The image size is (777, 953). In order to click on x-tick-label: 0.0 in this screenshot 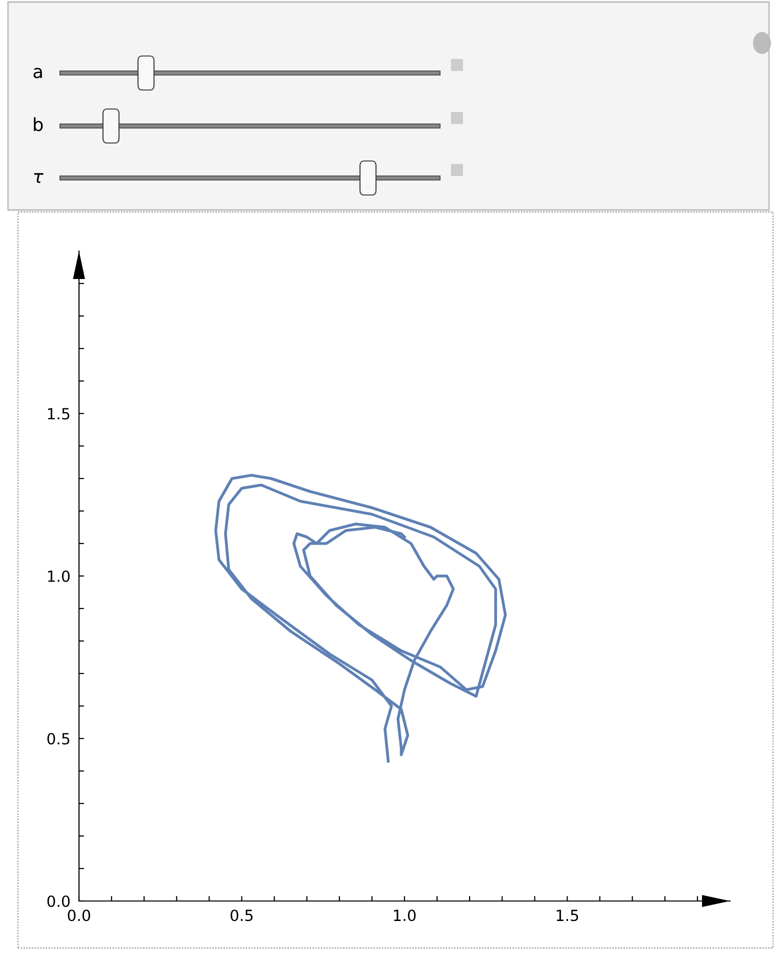, I will do `click(79, 916)`.